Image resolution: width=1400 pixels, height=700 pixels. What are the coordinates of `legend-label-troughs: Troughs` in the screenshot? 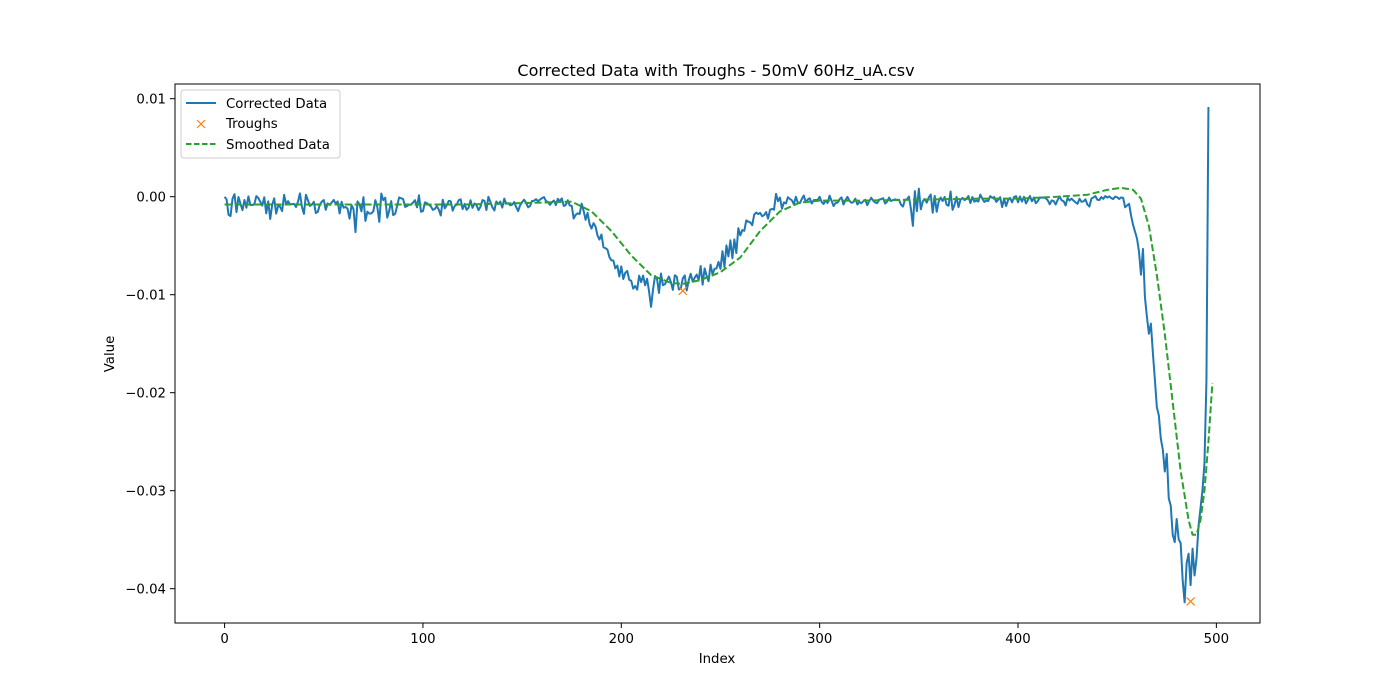 It's located at (251, 124).